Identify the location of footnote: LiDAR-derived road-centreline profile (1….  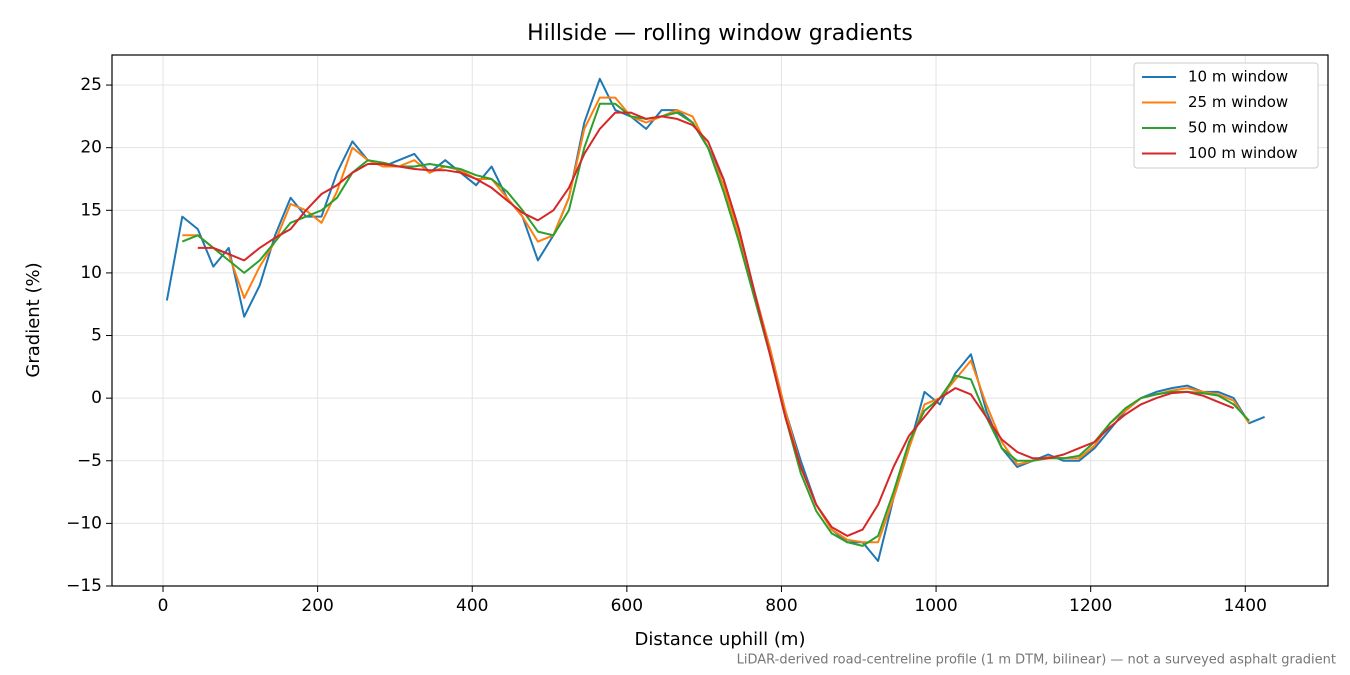
(1036, 660).